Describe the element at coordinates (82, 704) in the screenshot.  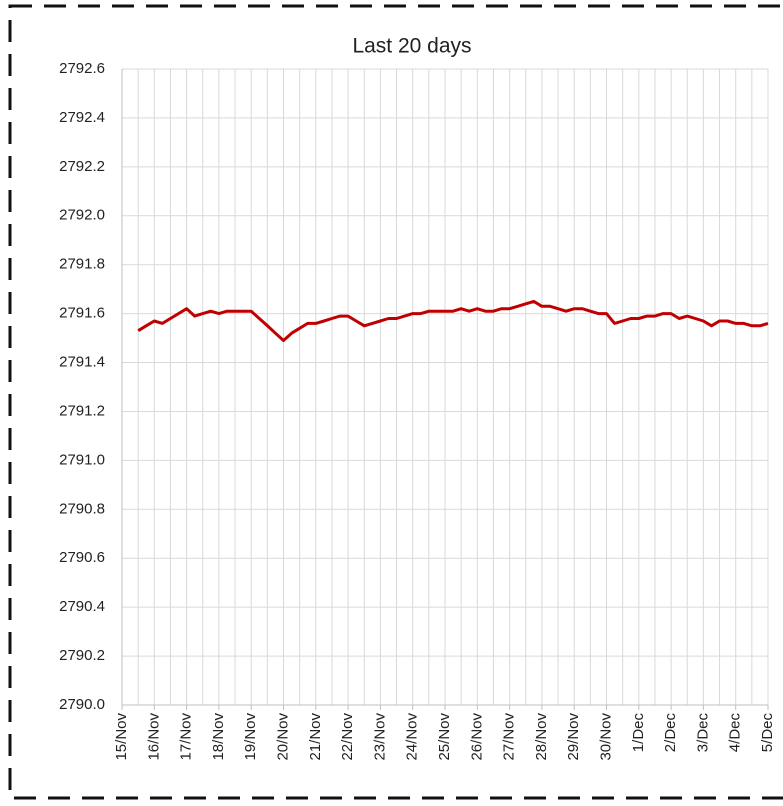
I see `y-tick-label: 2790.0` at that location.